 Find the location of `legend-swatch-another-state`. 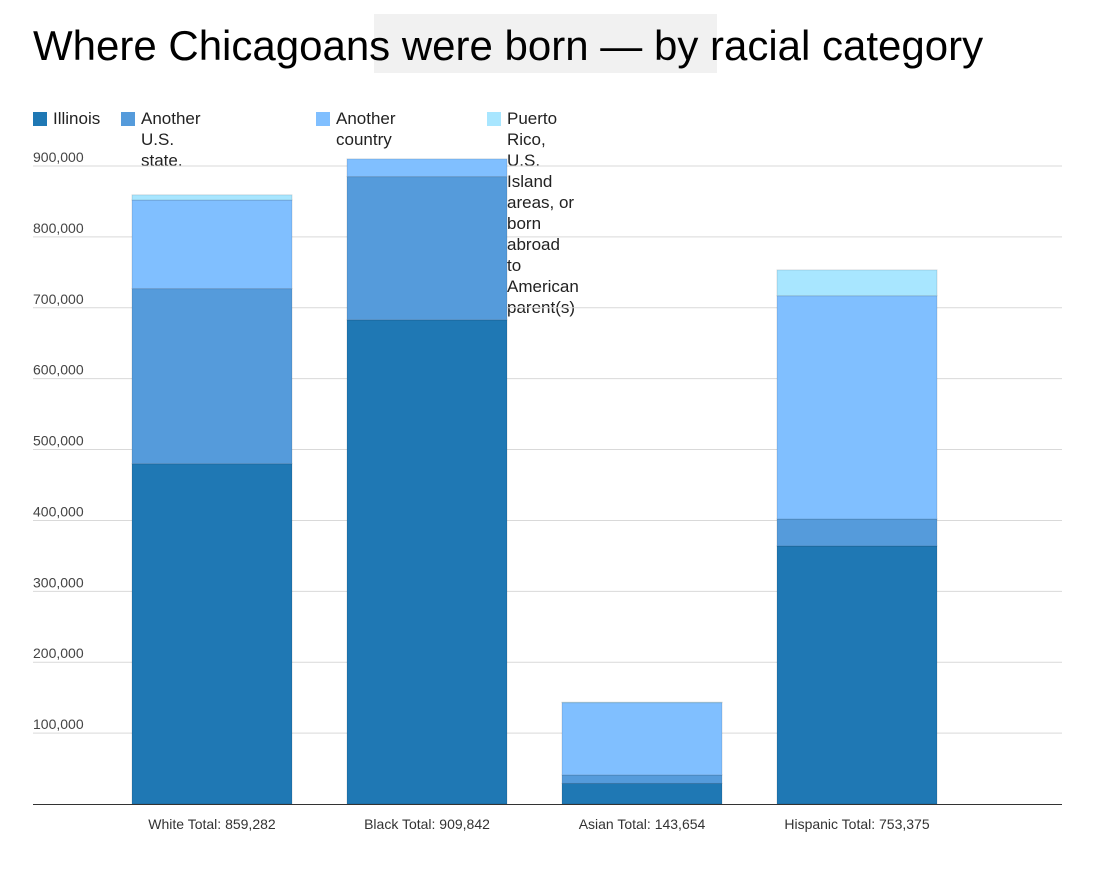

legend-swatch-another-state is located at coordinates (128, 119).